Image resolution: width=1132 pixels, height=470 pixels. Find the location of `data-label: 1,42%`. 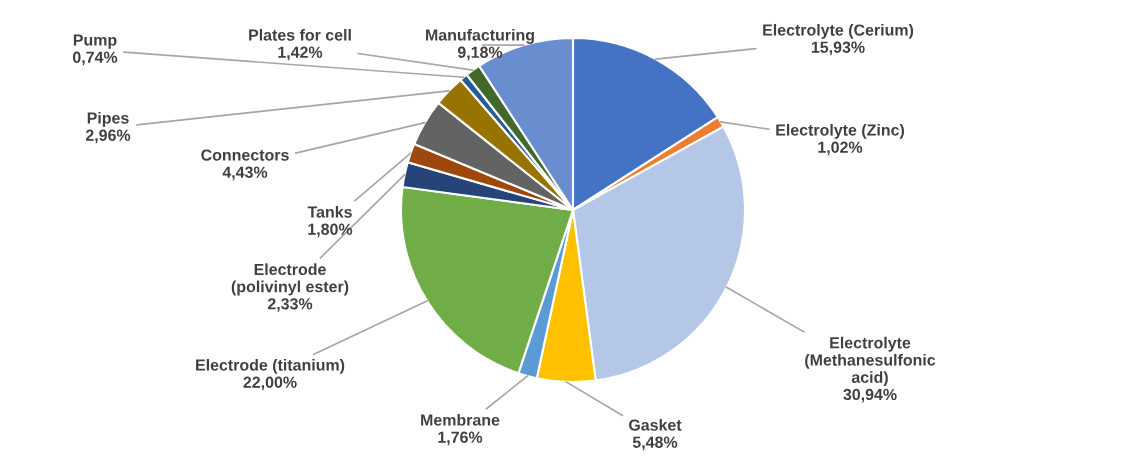

data-label: 1,42% is located at coordinates (300, 53).